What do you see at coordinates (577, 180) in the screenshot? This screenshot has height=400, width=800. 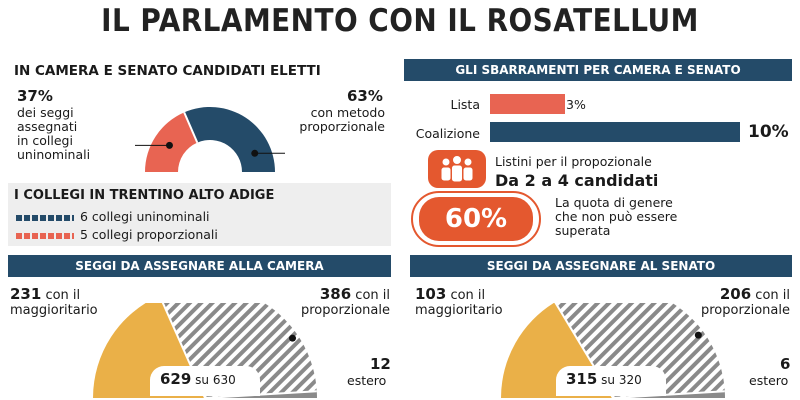 I see `listini-line2: Da 2 a 4 candidati` at bounding box center [577, 180].